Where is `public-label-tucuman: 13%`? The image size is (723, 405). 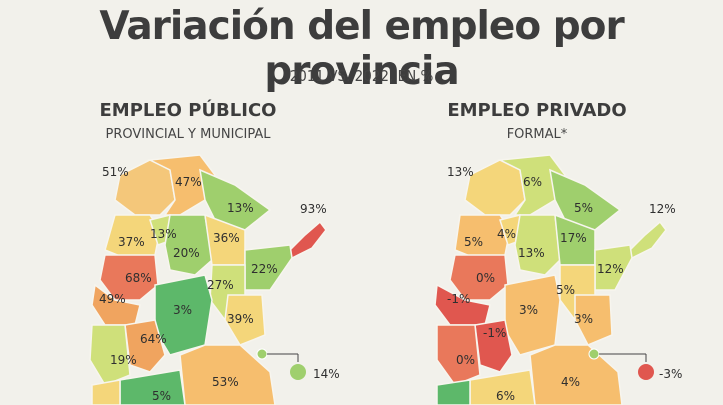 public-label-tucuman: 13% is located at coordinates (163, 234).